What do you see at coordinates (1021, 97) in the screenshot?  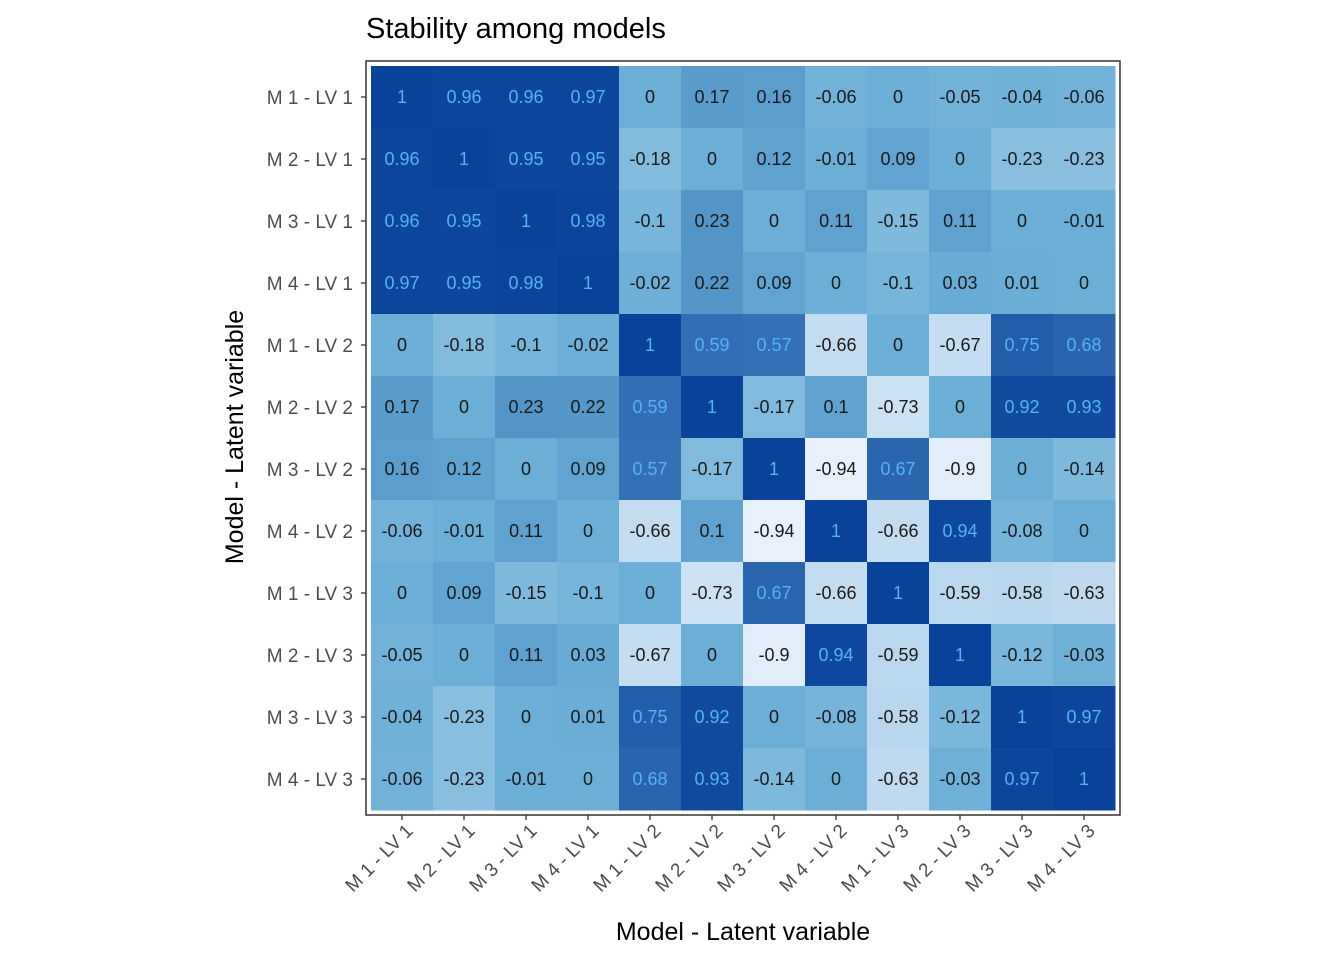 I see `cell-value-label: -0.04` at bounding box center [1021, 97].